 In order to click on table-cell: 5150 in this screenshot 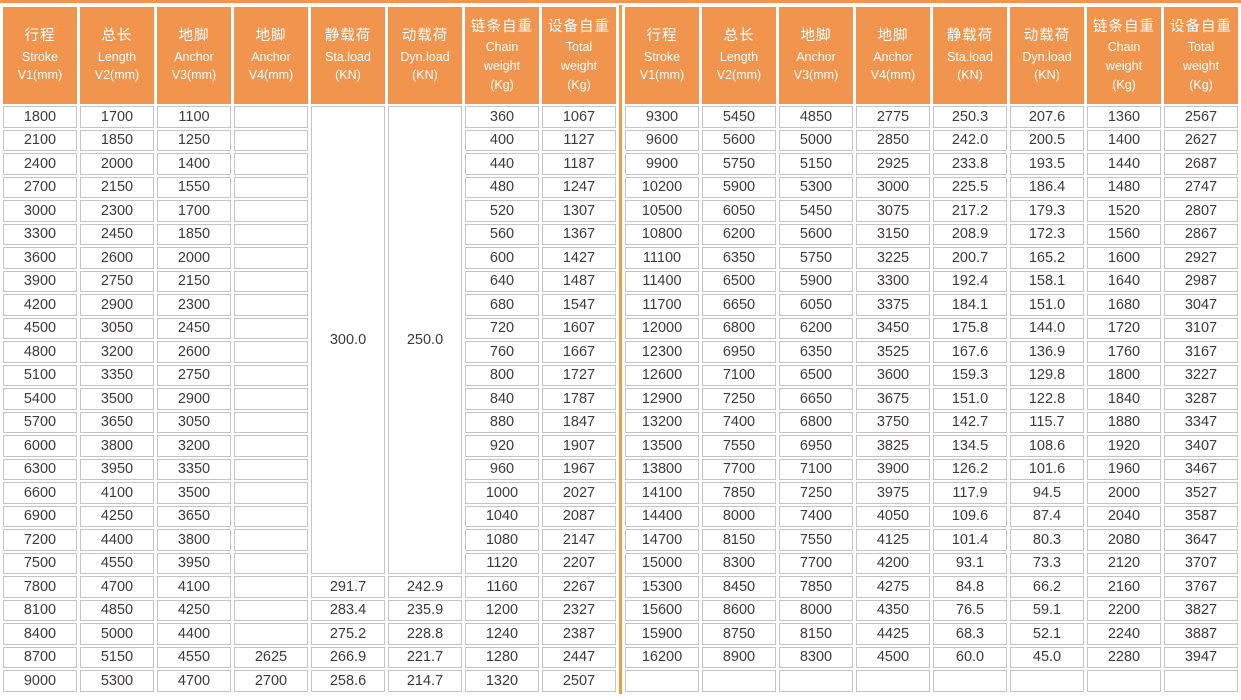, I will do `click(816, 164)`.